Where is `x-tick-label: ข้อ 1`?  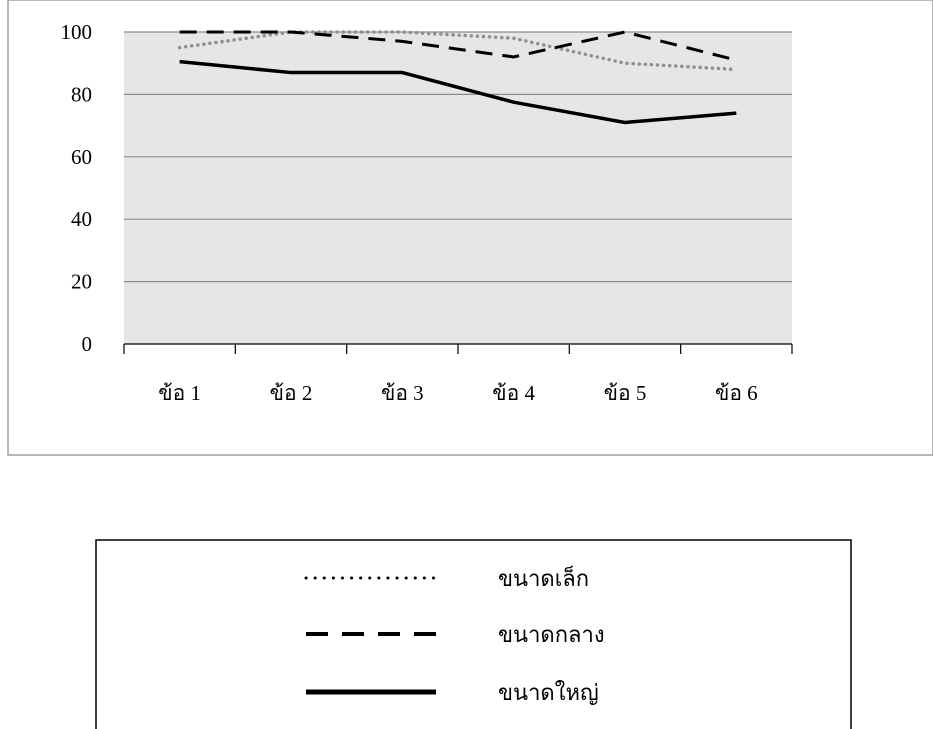
x-tick-label: ข้อ 1 is located at coordinates (179, 393).